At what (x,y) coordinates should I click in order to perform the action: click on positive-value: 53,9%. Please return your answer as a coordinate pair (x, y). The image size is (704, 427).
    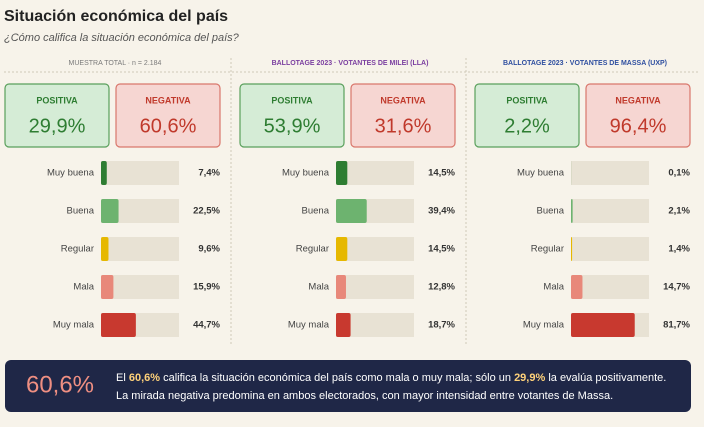
    Looking at the image, I should click on (292, 126).